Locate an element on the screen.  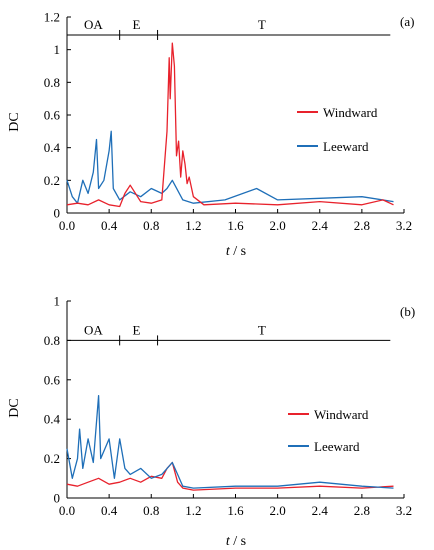
phase-label-b-oa: OA is located at coordinates (93, 329).